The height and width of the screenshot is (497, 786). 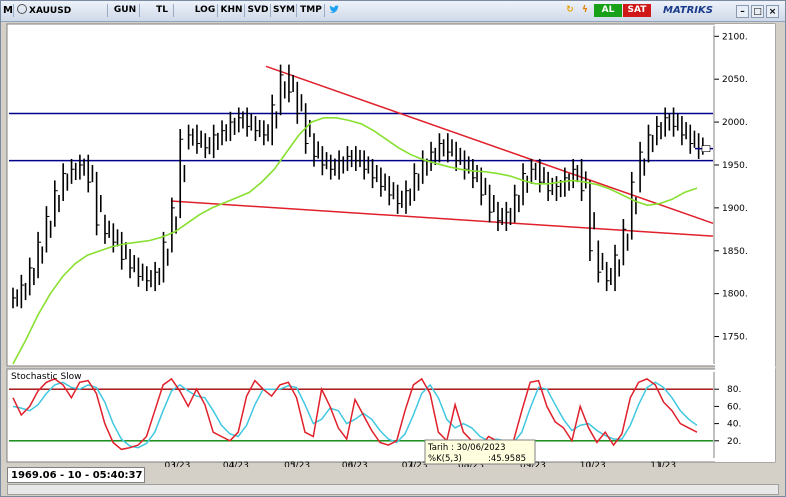 I want to click on y-axis-strip, so click(x=745, y=243).